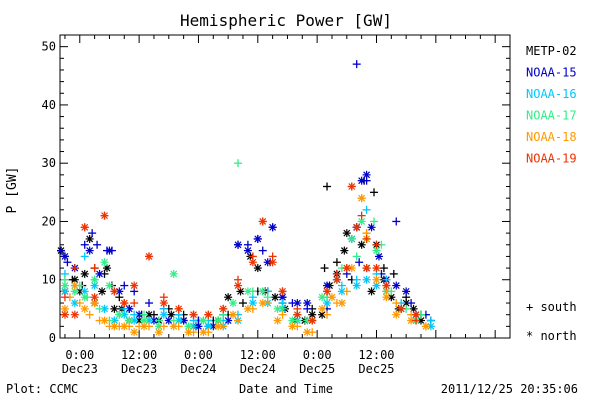  I want to click on x-axis-label: Date and Time, so click(286, 389).